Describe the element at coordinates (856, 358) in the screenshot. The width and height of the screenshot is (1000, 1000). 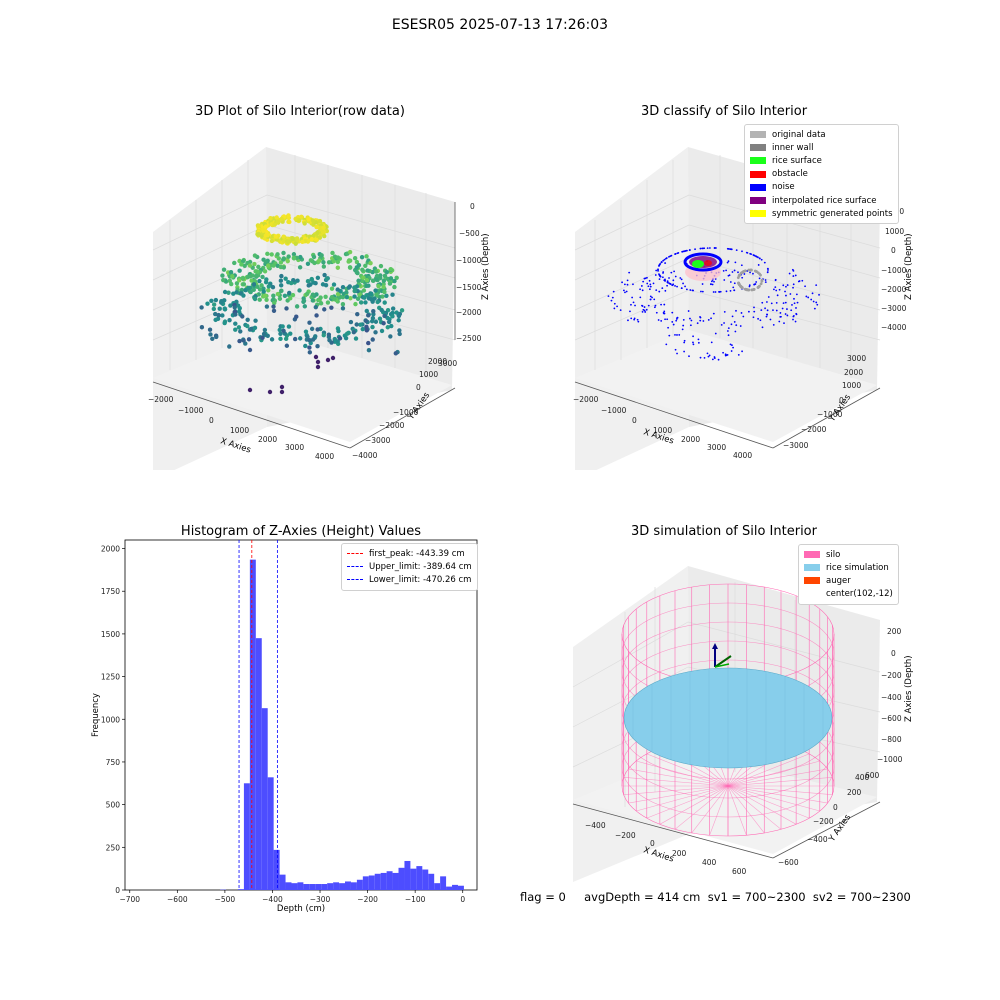
I see `p2-ytick: 3000` at that location.